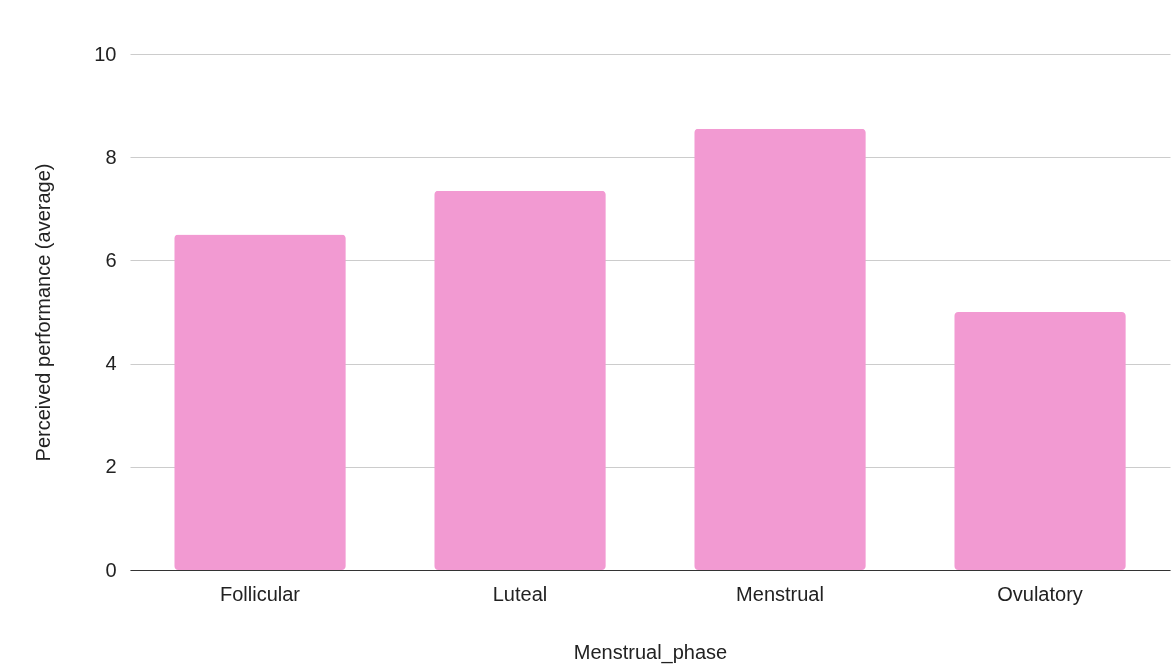 The height and width of the screenshot is (668, 1173). Describe the element at coordinates (111, 569) in the screenshot. I see `y-tick-label: 0` at that location.